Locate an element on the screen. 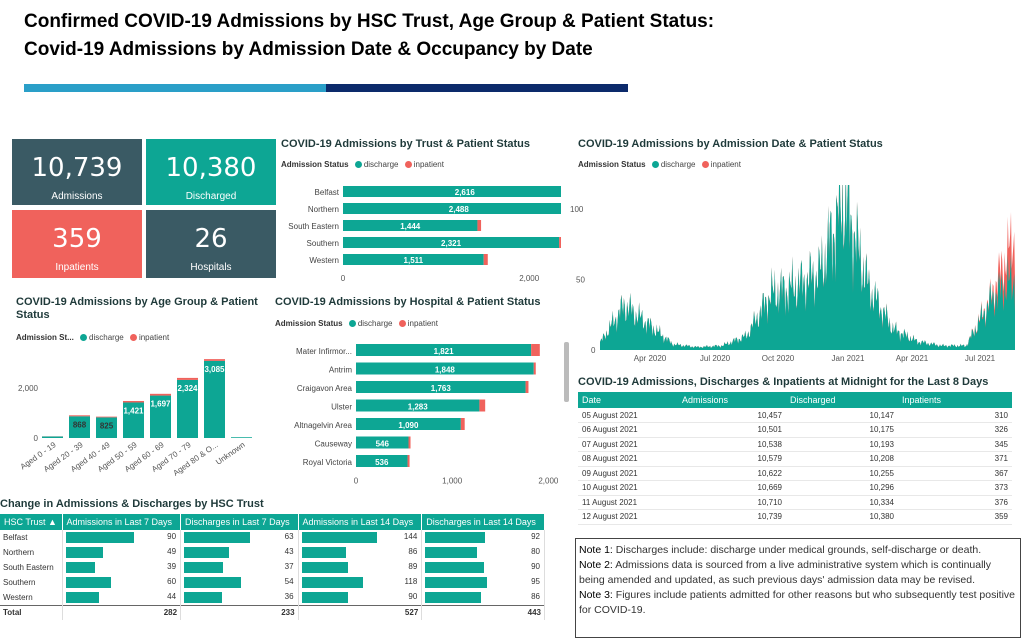 The image size is (1027, 642). card-admissions: 10,739 Admissions is located at coordinates (77, 172).